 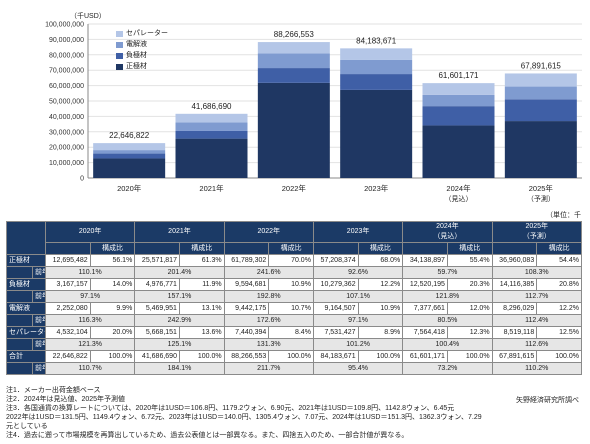 What do you see at coordinates (66, 86) in the screenshot?
I see `y-tick-label: 60,000,000` at bounding box center [66, 86].